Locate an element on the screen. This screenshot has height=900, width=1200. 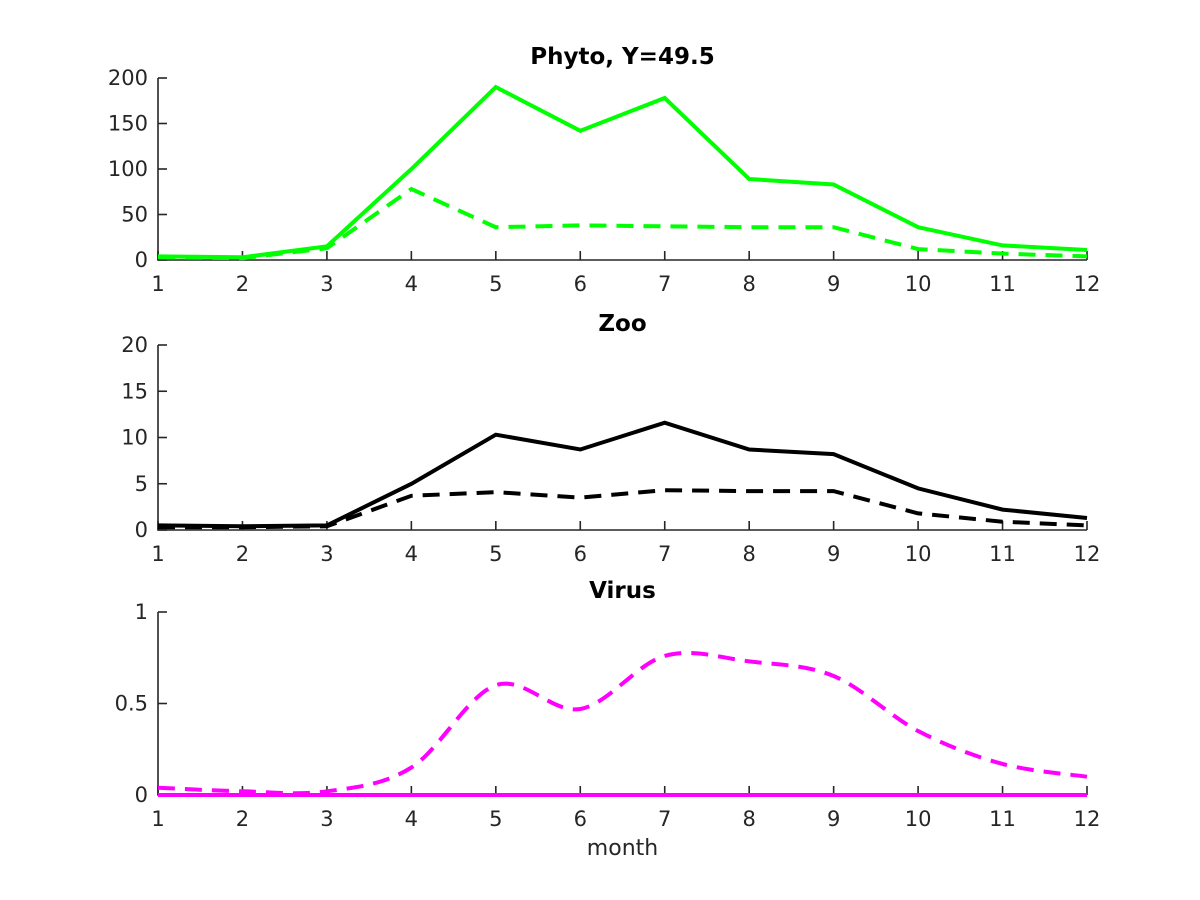
chart-title-phyto: Phyto, Y=49.5 is located at coordinates (622, 57).